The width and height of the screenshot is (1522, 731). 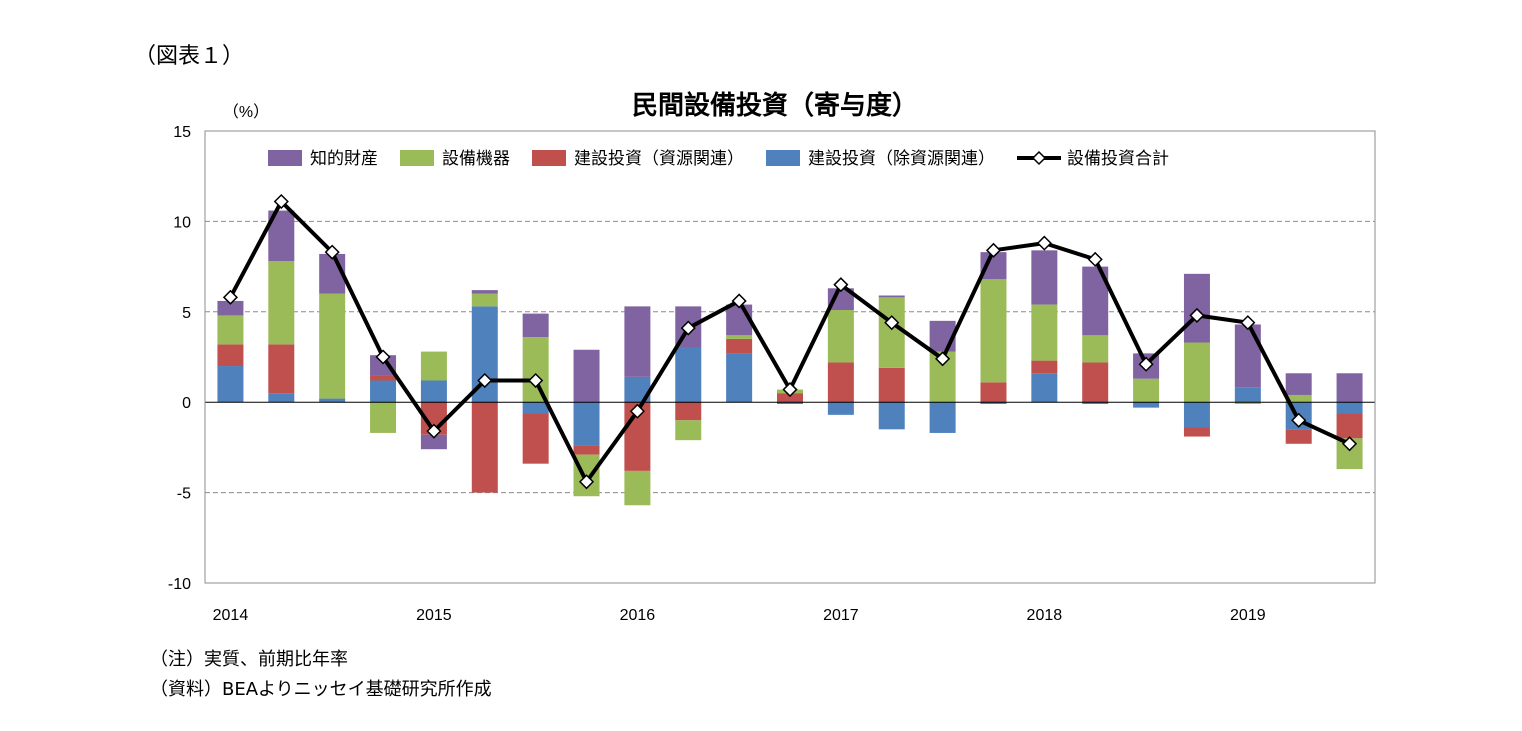 What do you see at coordinates (186, 403) in the screenshot?
I see `y-tick-label: 0` at bounding box center [186, 403].